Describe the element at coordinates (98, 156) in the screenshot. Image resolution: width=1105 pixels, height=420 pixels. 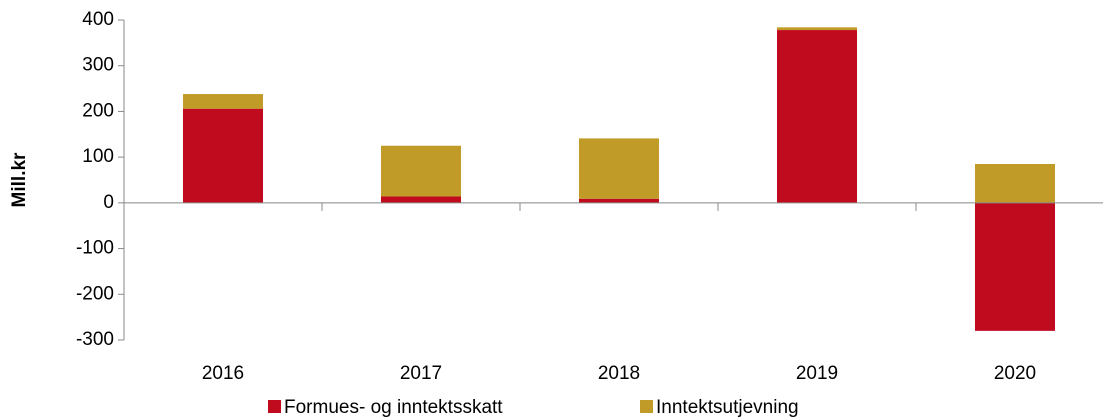
I see `y-tick-label: 100` at that location.